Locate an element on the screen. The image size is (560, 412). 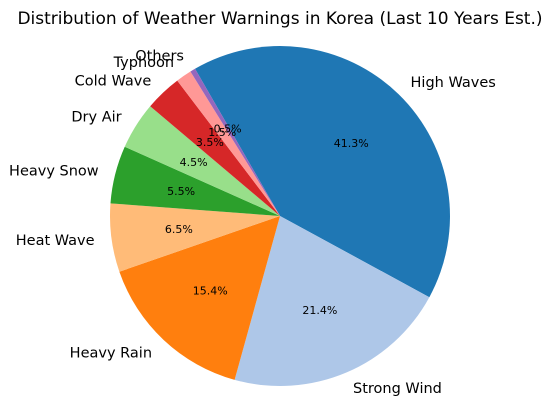
pie-slice-heavy-rain is located at coordinates (199, 298).